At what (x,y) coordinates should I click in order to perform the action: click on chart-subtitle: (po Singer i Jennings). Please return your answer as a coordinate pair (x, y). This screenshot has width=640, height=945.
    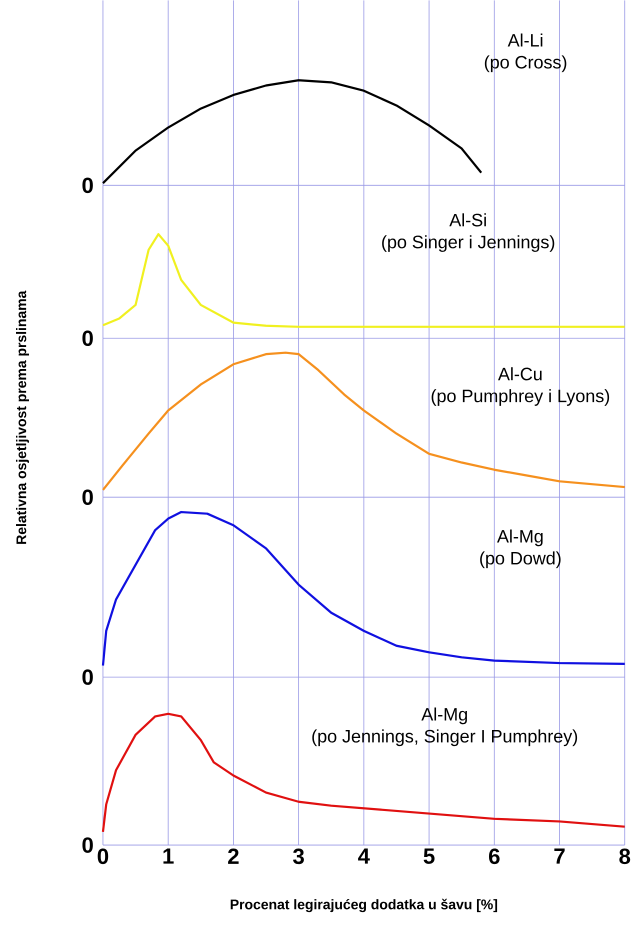
    Looking at the image, I should click on (468, 243).